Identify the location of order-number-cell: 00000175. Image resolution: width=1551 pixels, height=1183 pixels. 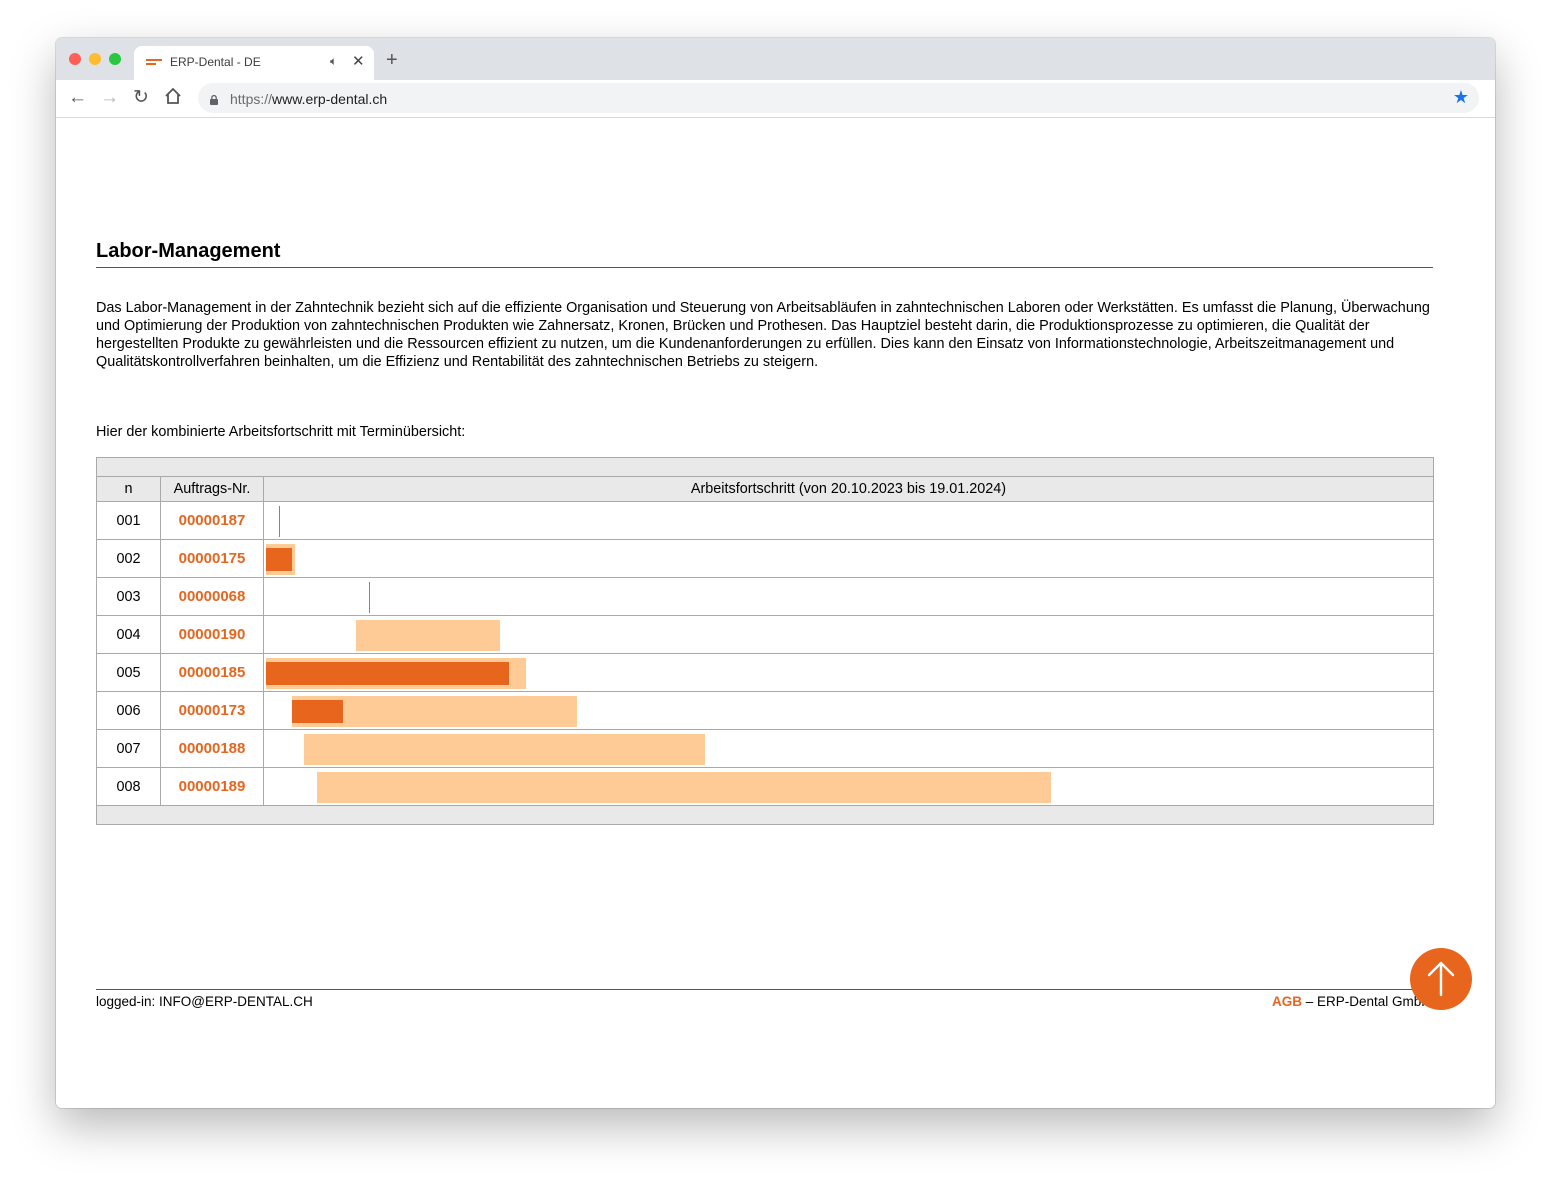
(212, 558).